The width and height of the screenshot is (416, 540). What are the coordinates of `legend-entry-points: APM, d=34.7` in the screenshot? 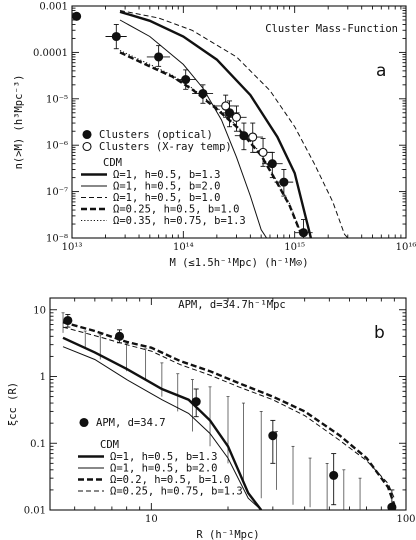 It's located at (131, 423).